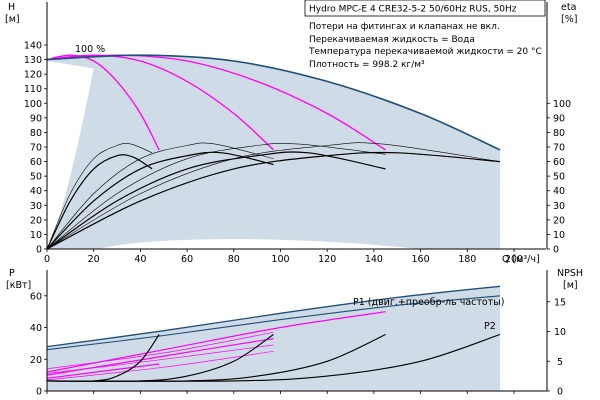 The image size is (600, 400). Describe the element at coordinates (559, 133) in the screenshot. I see `eta-tick-label: 80` at that location.